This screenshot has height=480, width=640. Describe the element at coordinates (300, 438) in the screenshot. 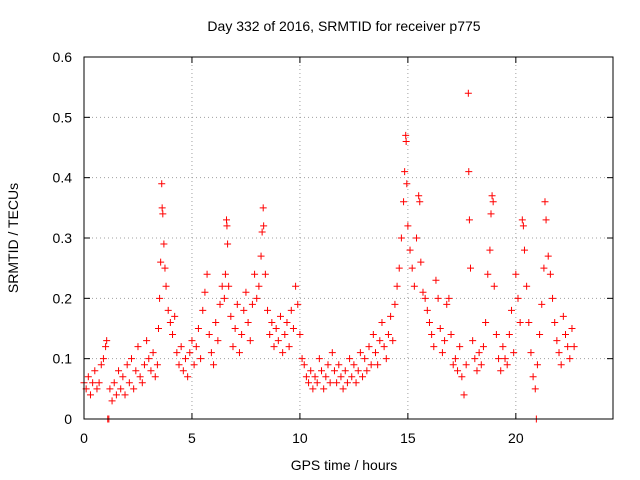

I see `x-tick-label: 10` at that location.